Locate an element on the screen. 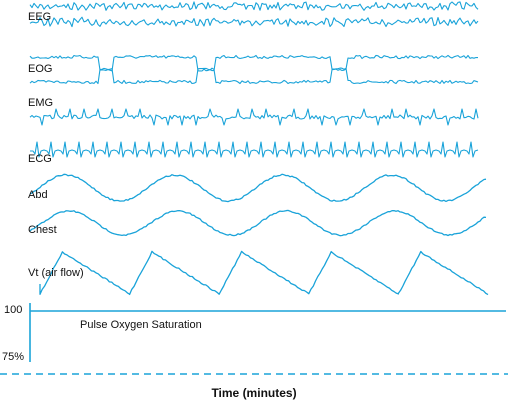 The image size is (508, 402). chest-trace is located at coordinates (258, 223).